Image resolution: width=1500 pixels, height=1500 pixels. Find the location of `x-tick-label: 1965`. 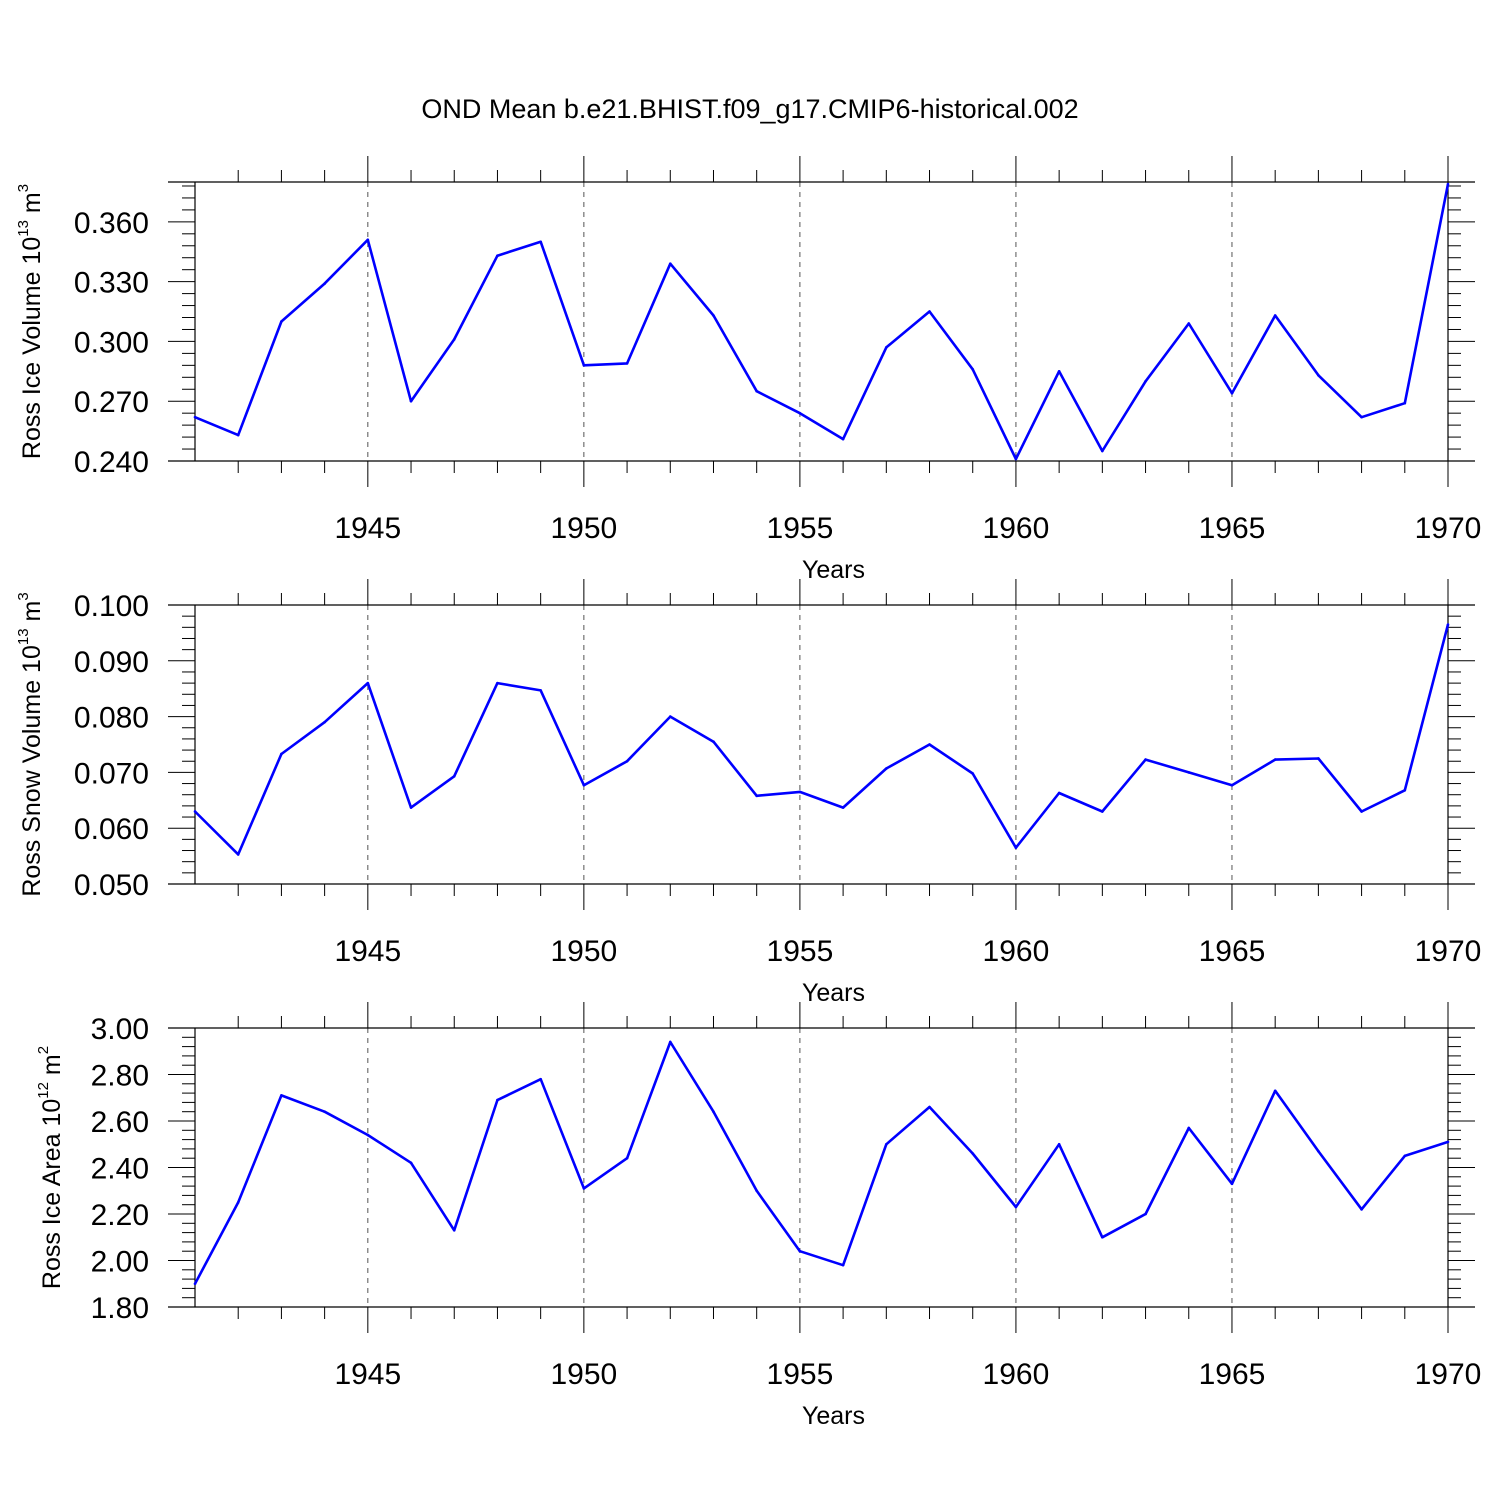

x-tick-label: 1965 is located at coordinates (1232, 1374).